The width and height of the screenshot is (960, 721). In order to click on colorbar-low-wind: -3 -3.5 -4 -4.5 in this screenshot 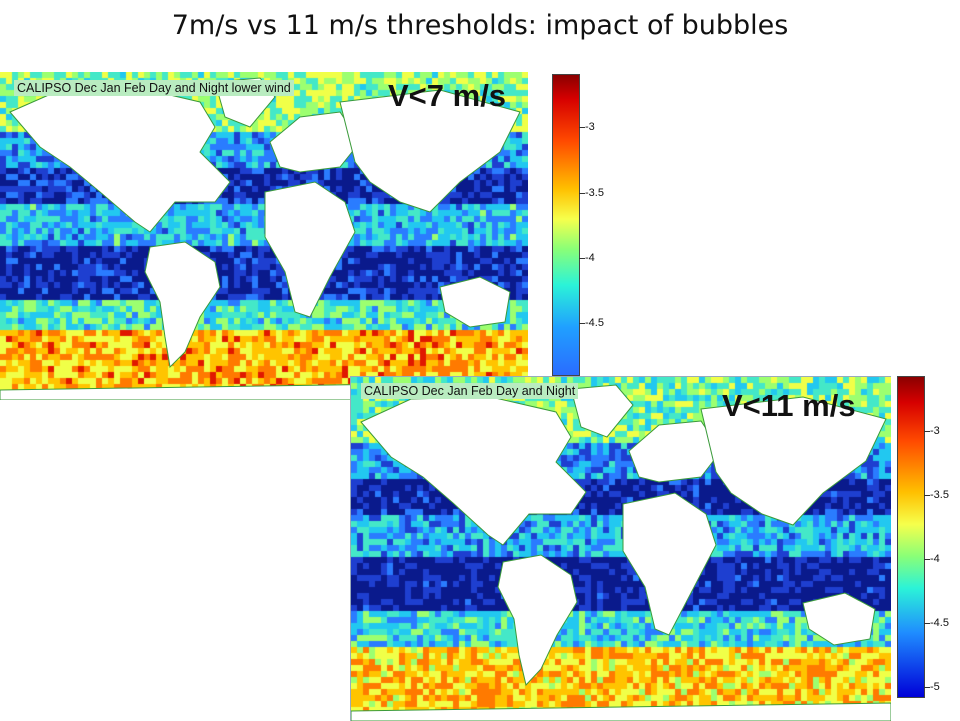, I will do `click(578, 225)`.